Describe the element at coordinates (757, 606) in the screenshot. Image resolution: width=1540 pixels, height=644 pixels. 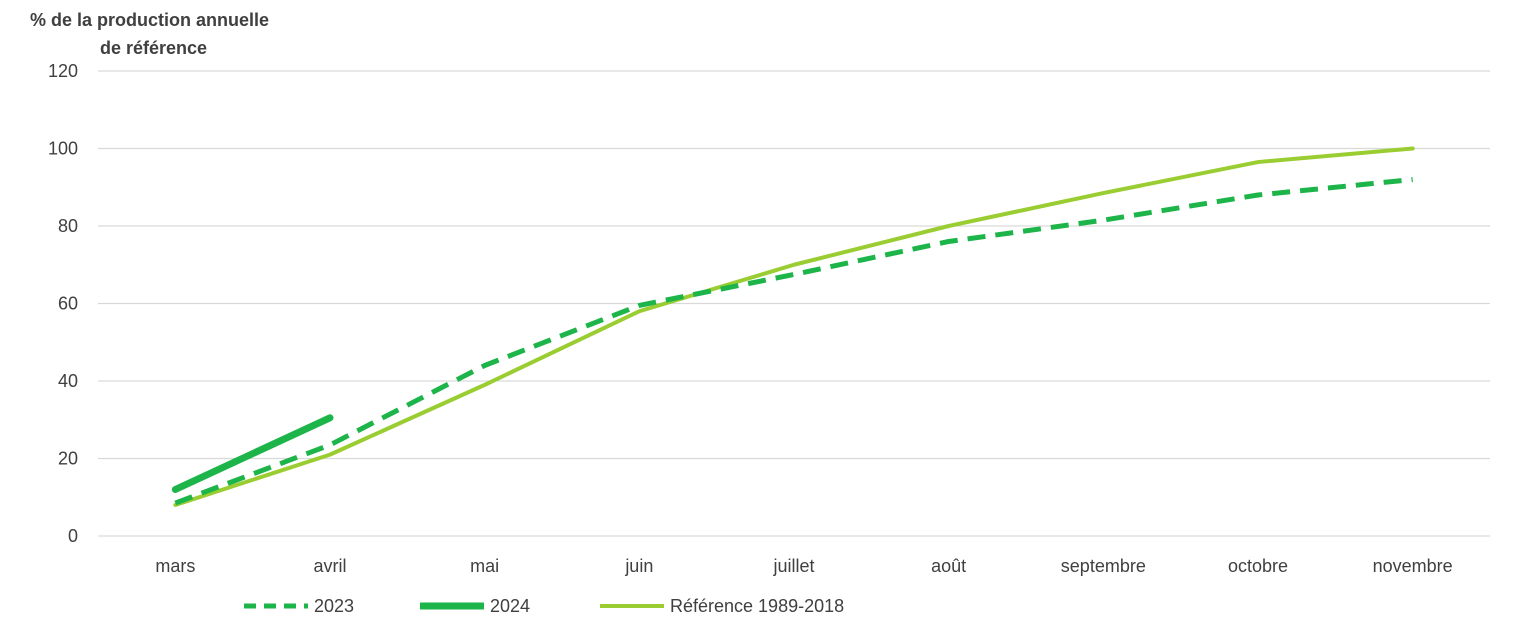
I see `legend-label: Référence 1989-2018` at that location.